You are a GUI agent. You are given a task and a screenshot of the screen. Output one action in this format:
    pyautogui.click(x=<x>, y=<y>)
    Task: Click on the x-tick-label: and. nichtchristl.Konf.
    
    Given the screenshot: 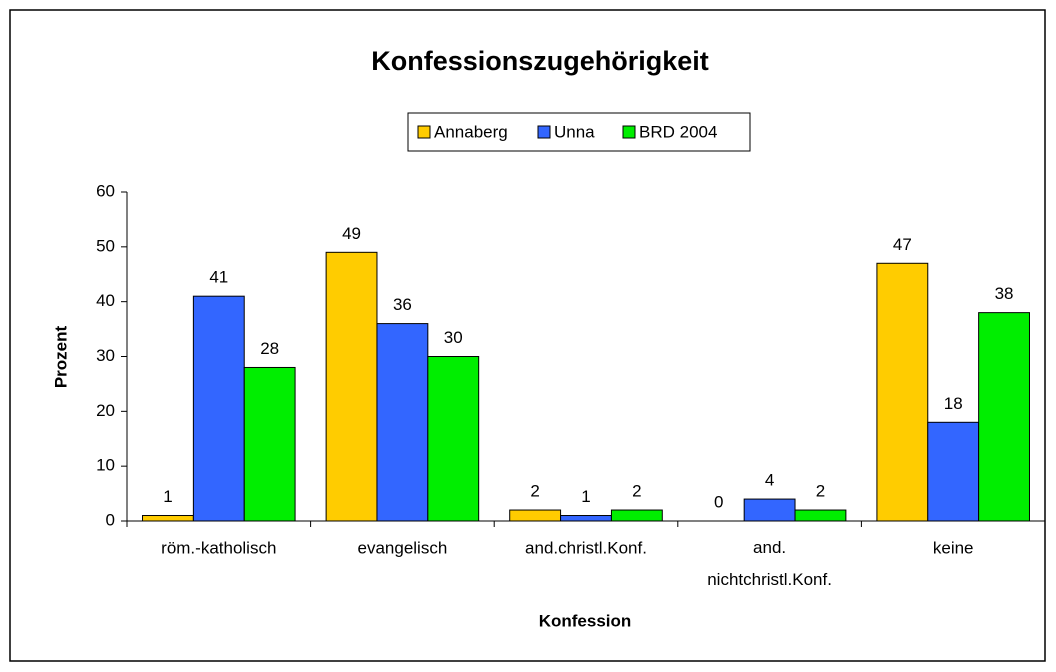 What is the action you would take?
    pyautogui.click(x=769, y=563)
    